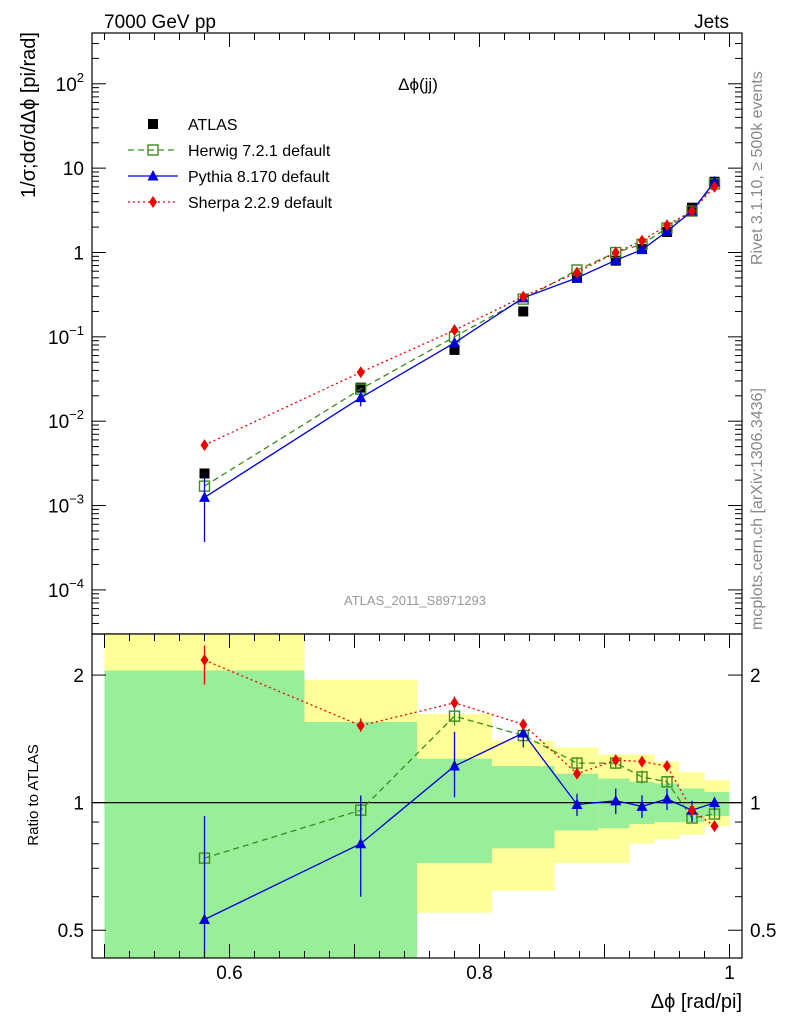  Describe the element at coordinates (260, 203) in the screenshot. I see `legend-label-sherpa: Sherpa 2.2.9 default` at that location.